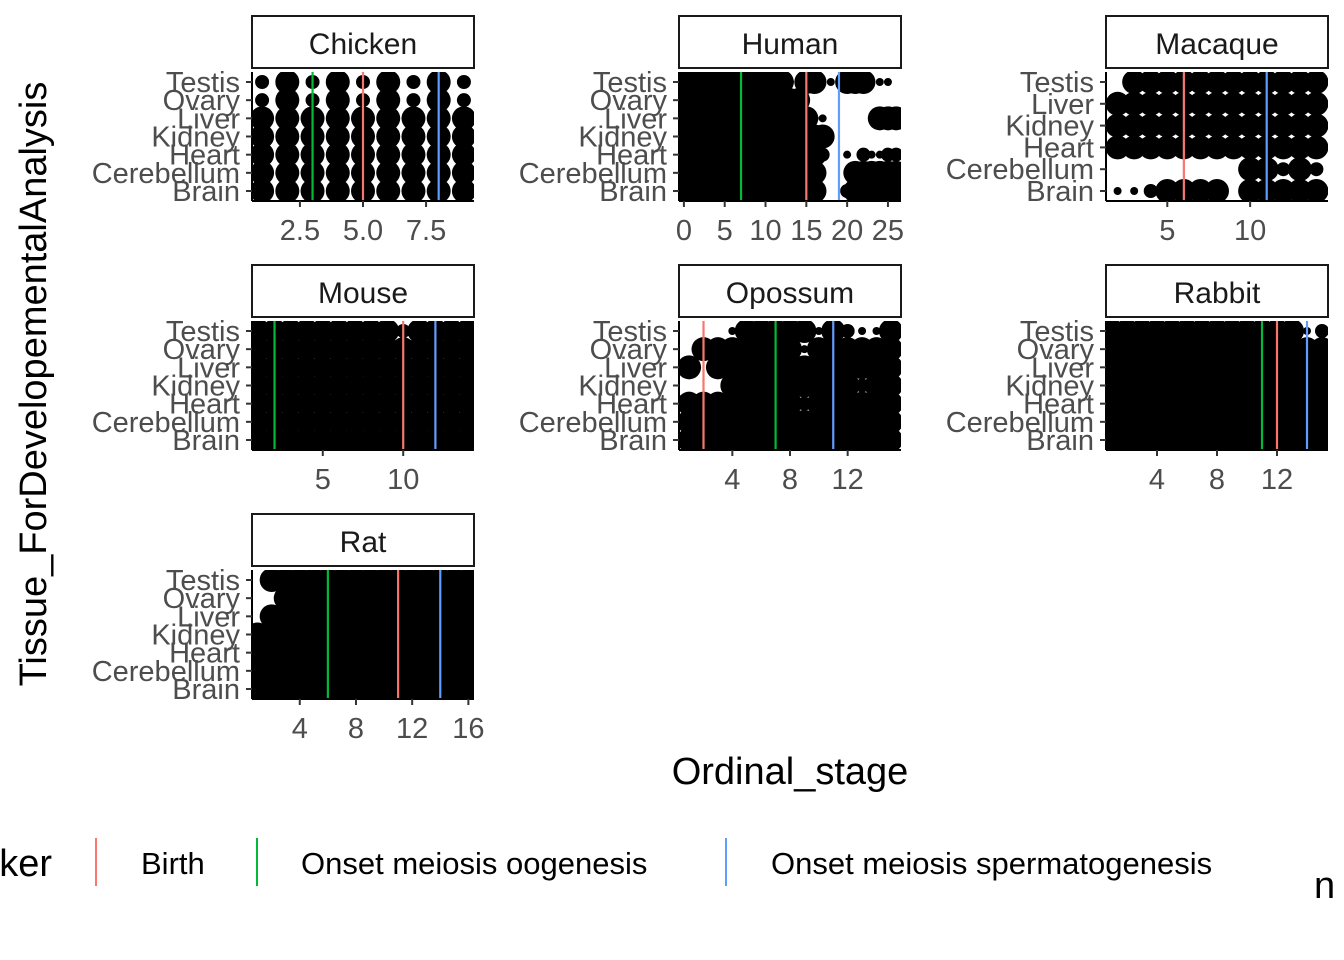 The image size is (1344, 960). I want to click on y-tick-label-rabbit-cerebellum: Cerebellum, so click(1020, 423).